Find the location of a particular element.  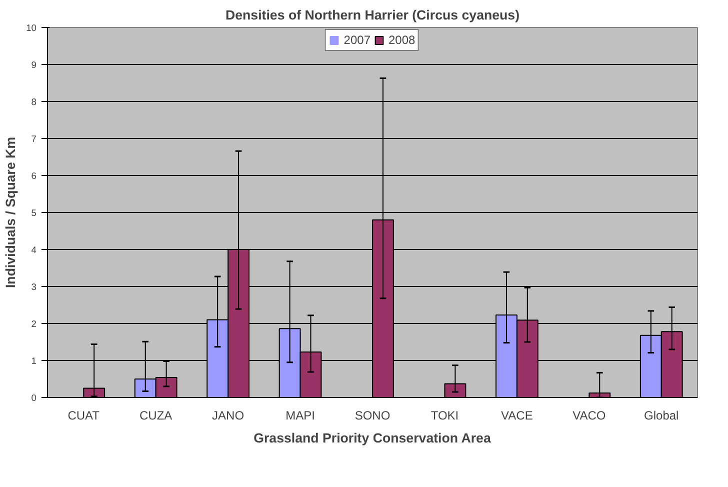

x-axis-title: Grassland Priority Conservation Area is located at coordinates (373, 438).